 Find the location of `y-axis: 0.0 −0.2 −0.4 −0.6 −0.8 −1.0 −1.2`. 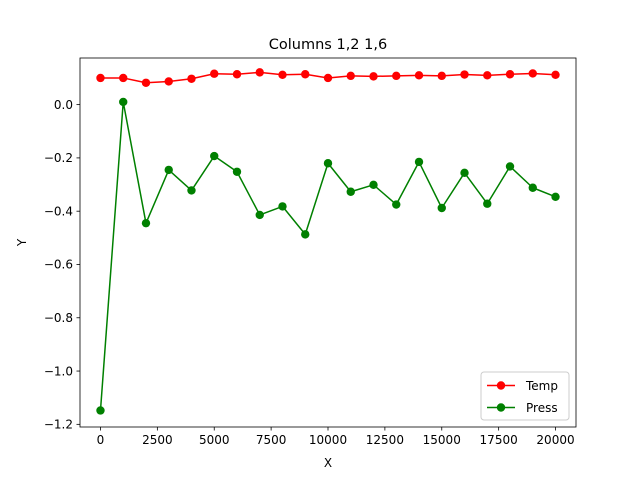

y-axis: 0.0 −0.2 −0.4 −0.6 −0.8 −1.0 −1.2 is located at coordinates (62, 265).